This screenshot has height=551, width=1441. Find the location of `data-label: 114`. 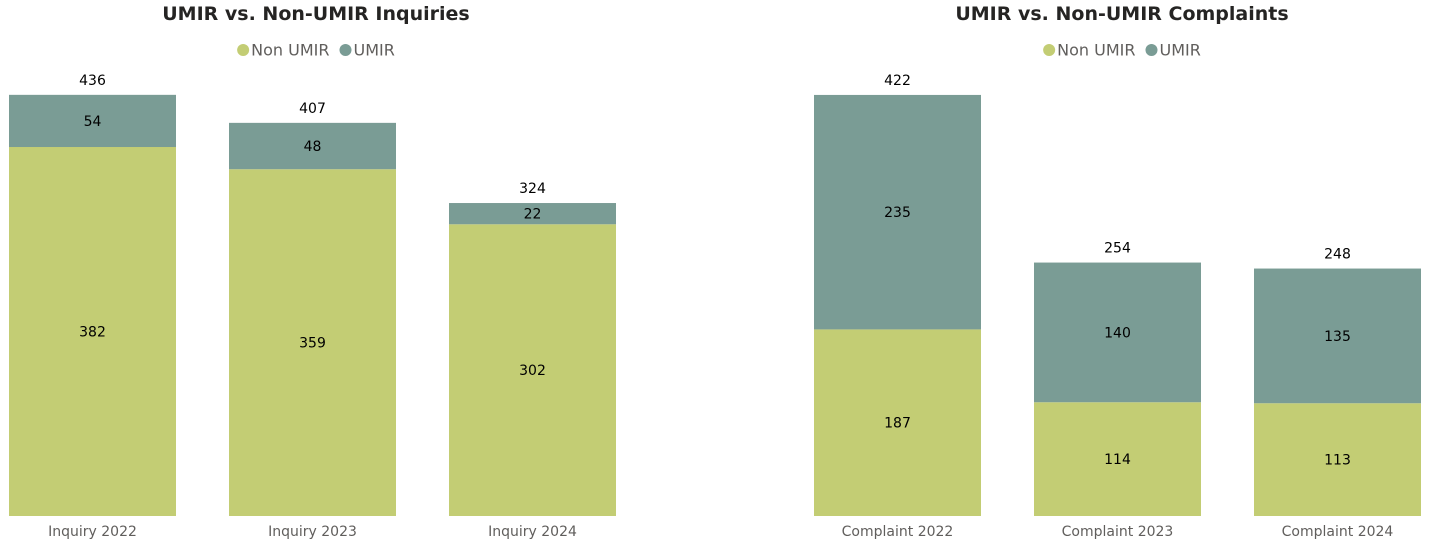

data-label: 114 is located at coordinates (1117, 460).